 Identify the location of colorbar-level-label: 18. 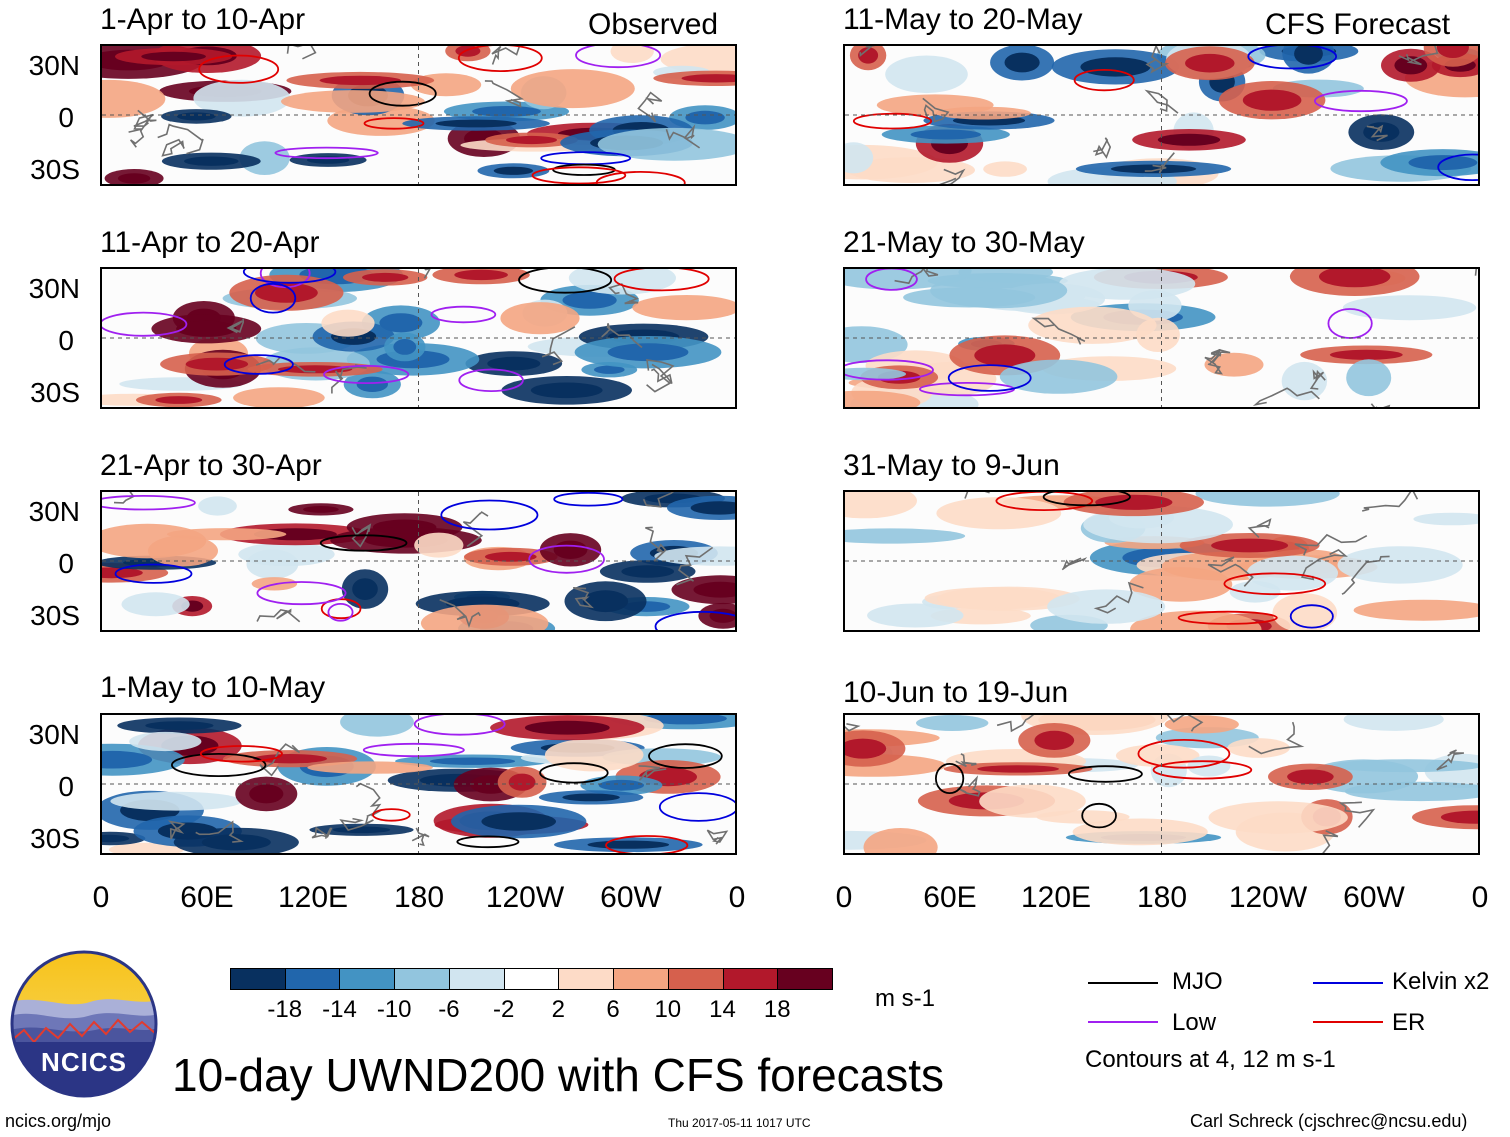
(777, 1009).